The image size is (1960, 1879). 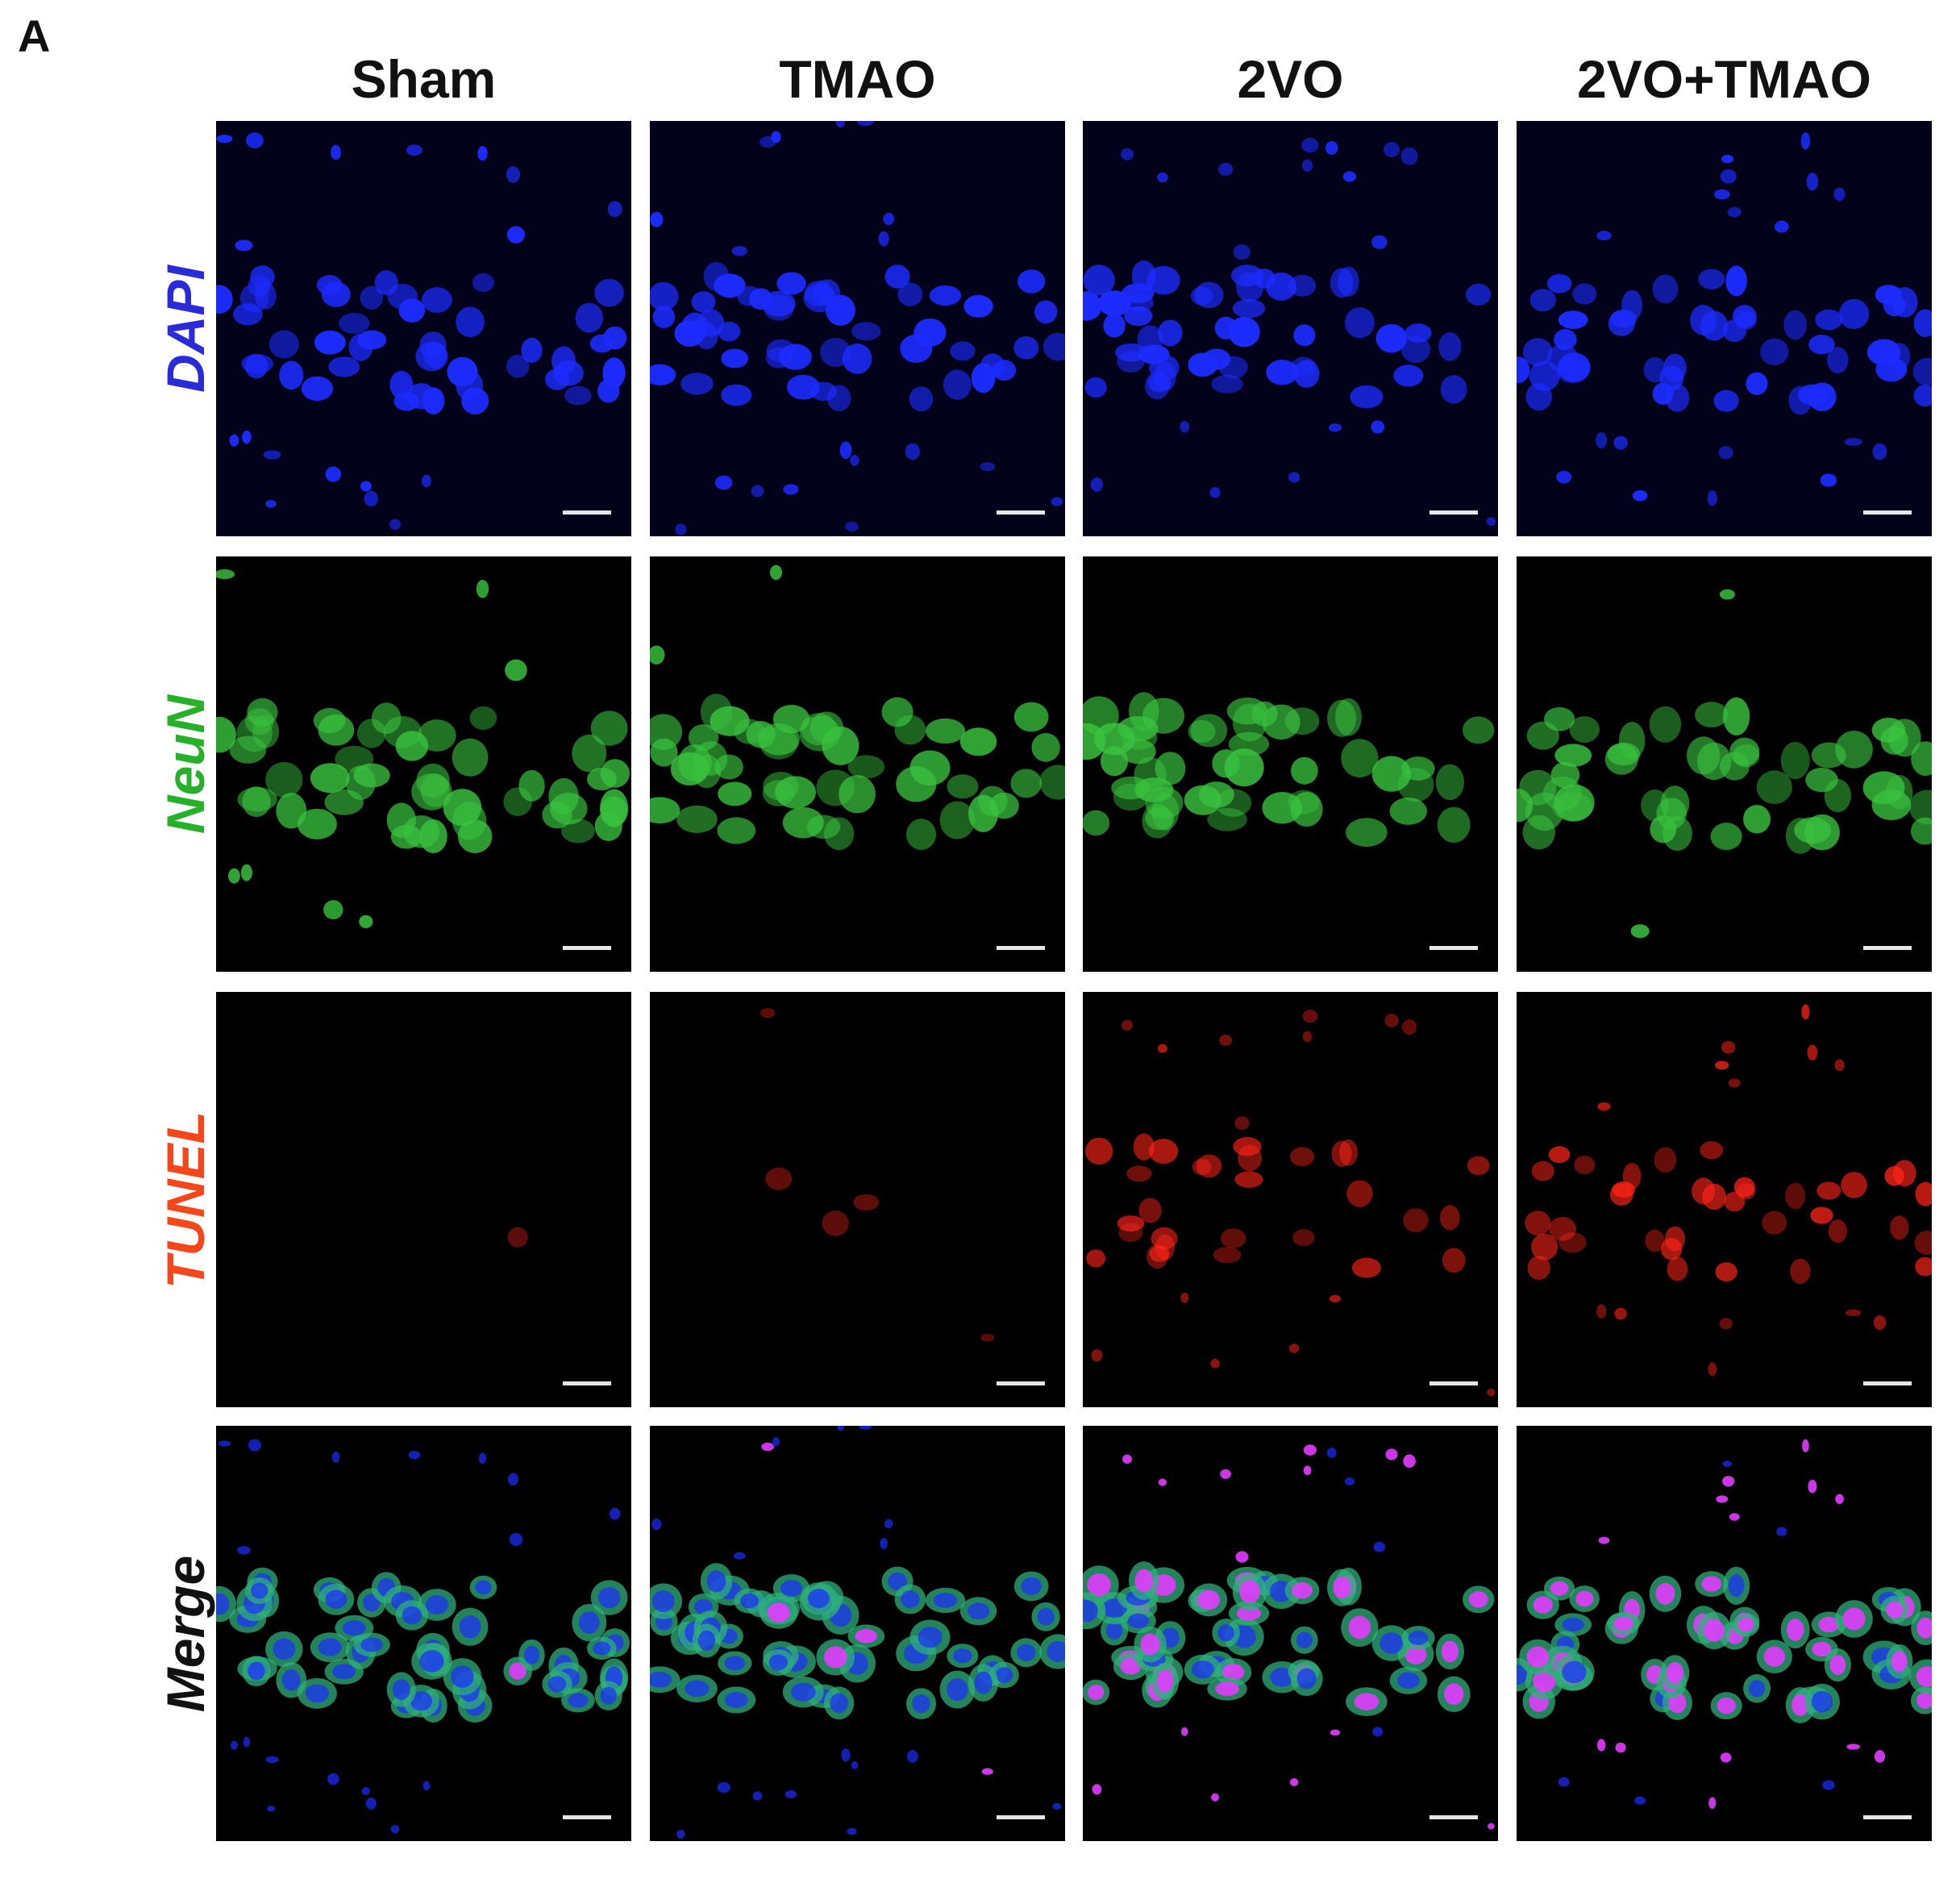 I want to click on micrograph-neun-2vo-tmao, so click(x=1724, y=764).